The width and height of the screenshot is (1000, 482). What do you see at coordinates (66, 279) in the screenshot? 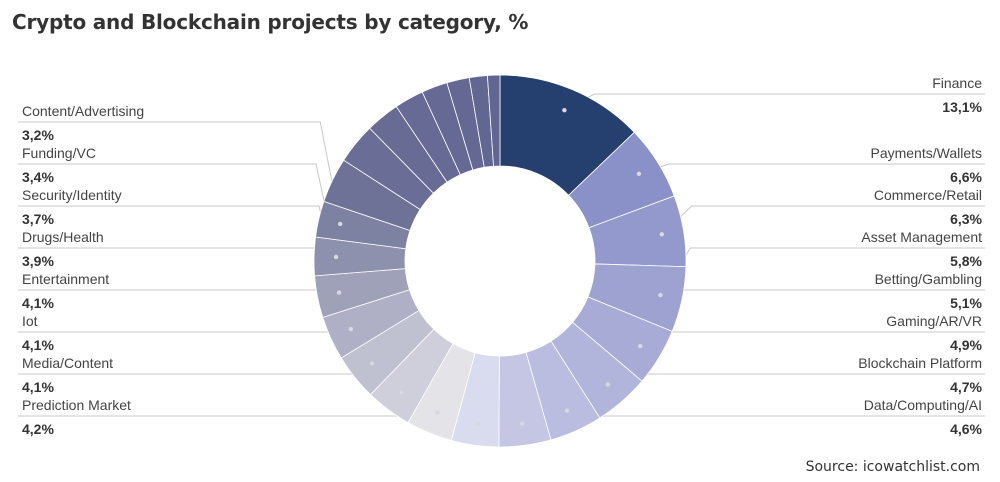
I see `slice-label: Entertainment` at bounding box center [66, 279].